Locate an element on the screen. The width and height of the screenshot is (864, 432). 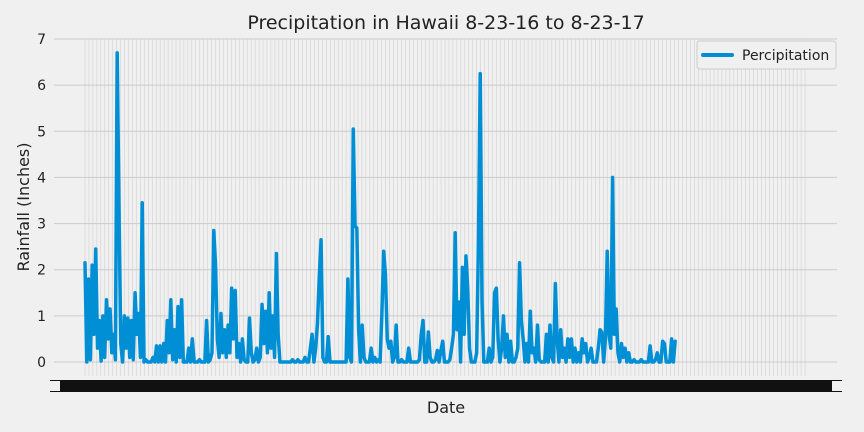
x-tick-labels-right-edge is located at coordinates (837, 386).